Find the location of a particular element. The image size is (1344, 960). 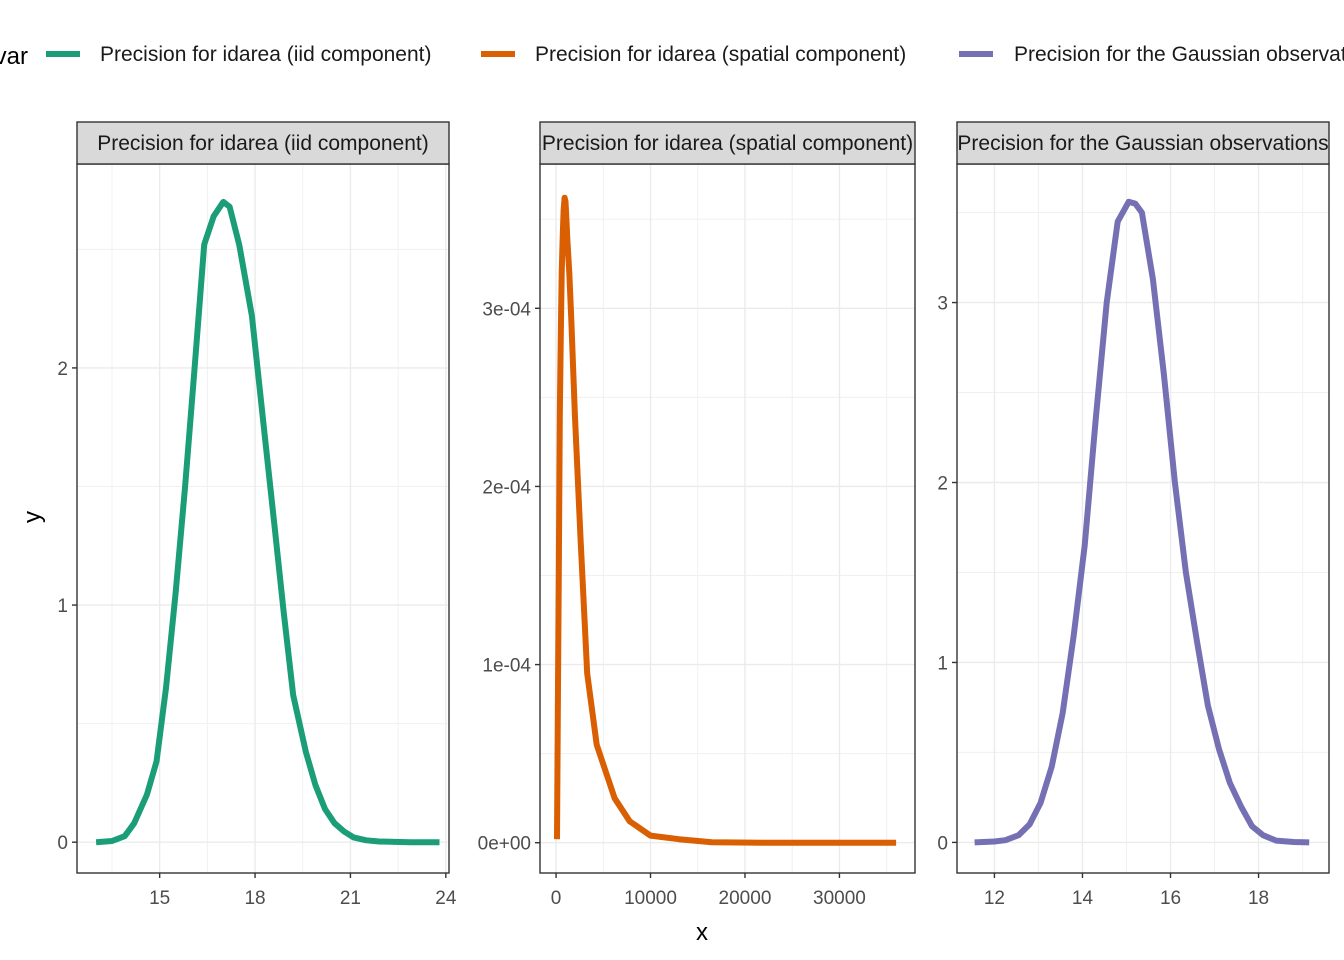

y-tick-label: 3e-04 is located at coordinates (506, 309).